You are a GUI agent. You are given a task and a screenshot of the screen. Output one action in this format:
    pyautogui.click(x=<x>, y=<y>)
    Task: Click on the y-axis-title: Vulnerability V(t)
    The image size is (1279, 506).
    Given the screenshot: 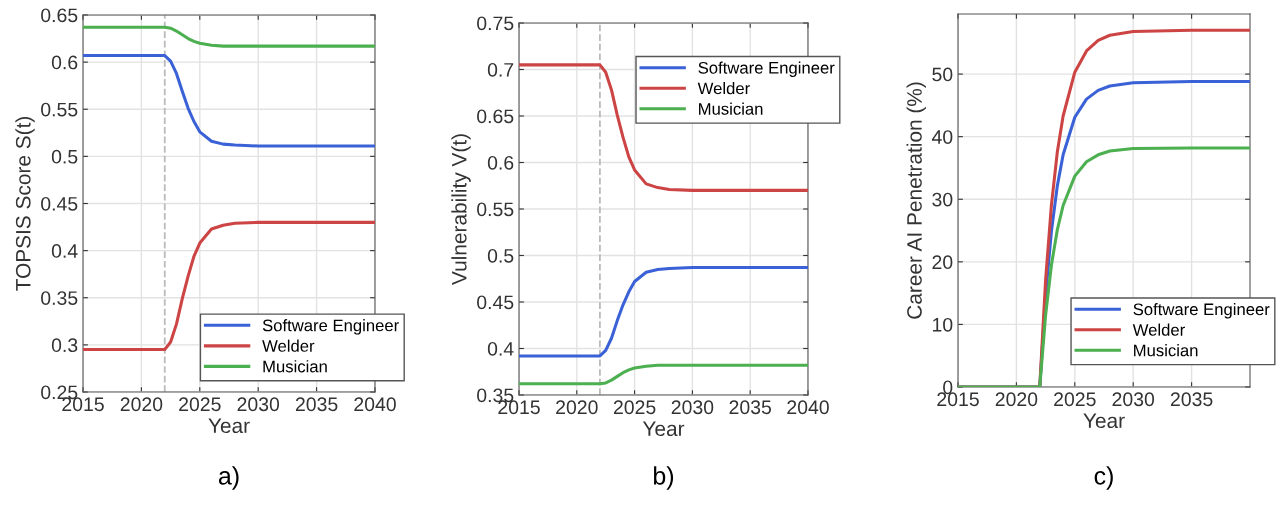 What is the action you would take?
    pyautogui.click(x=461, y=209)
    